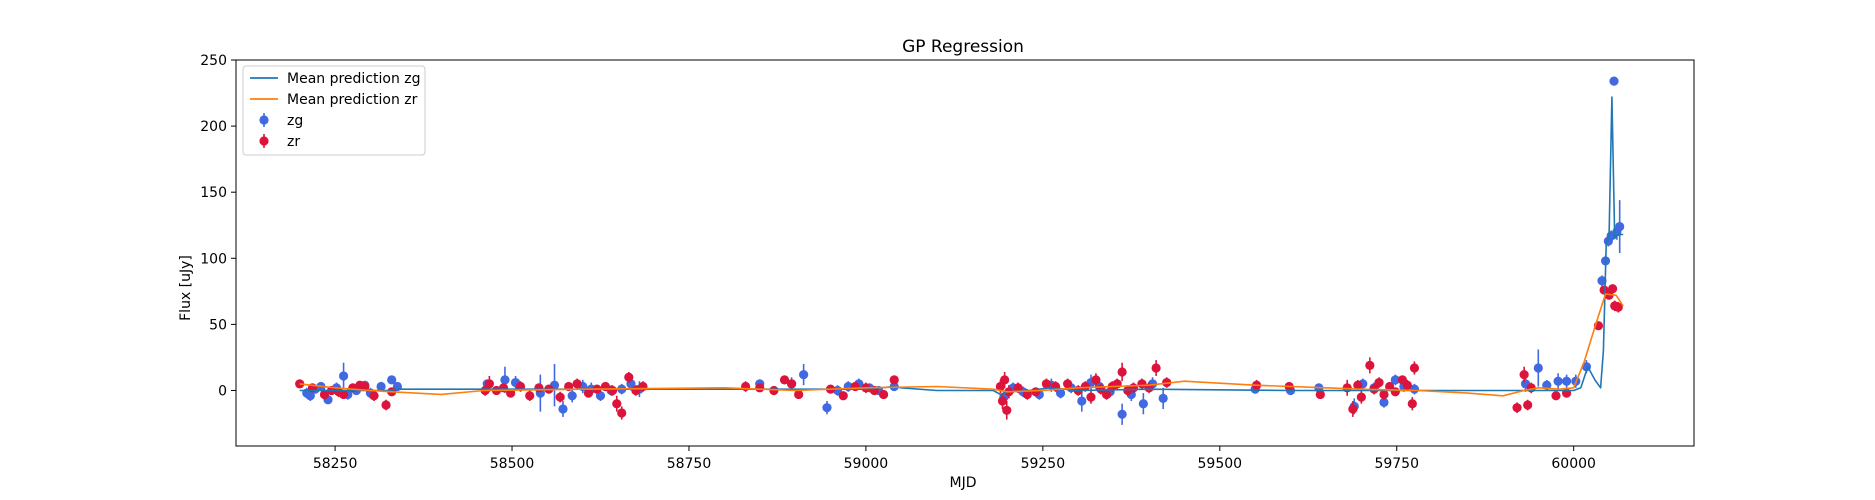  I want to click on x-tick-label: 58750, so click(689, 464).